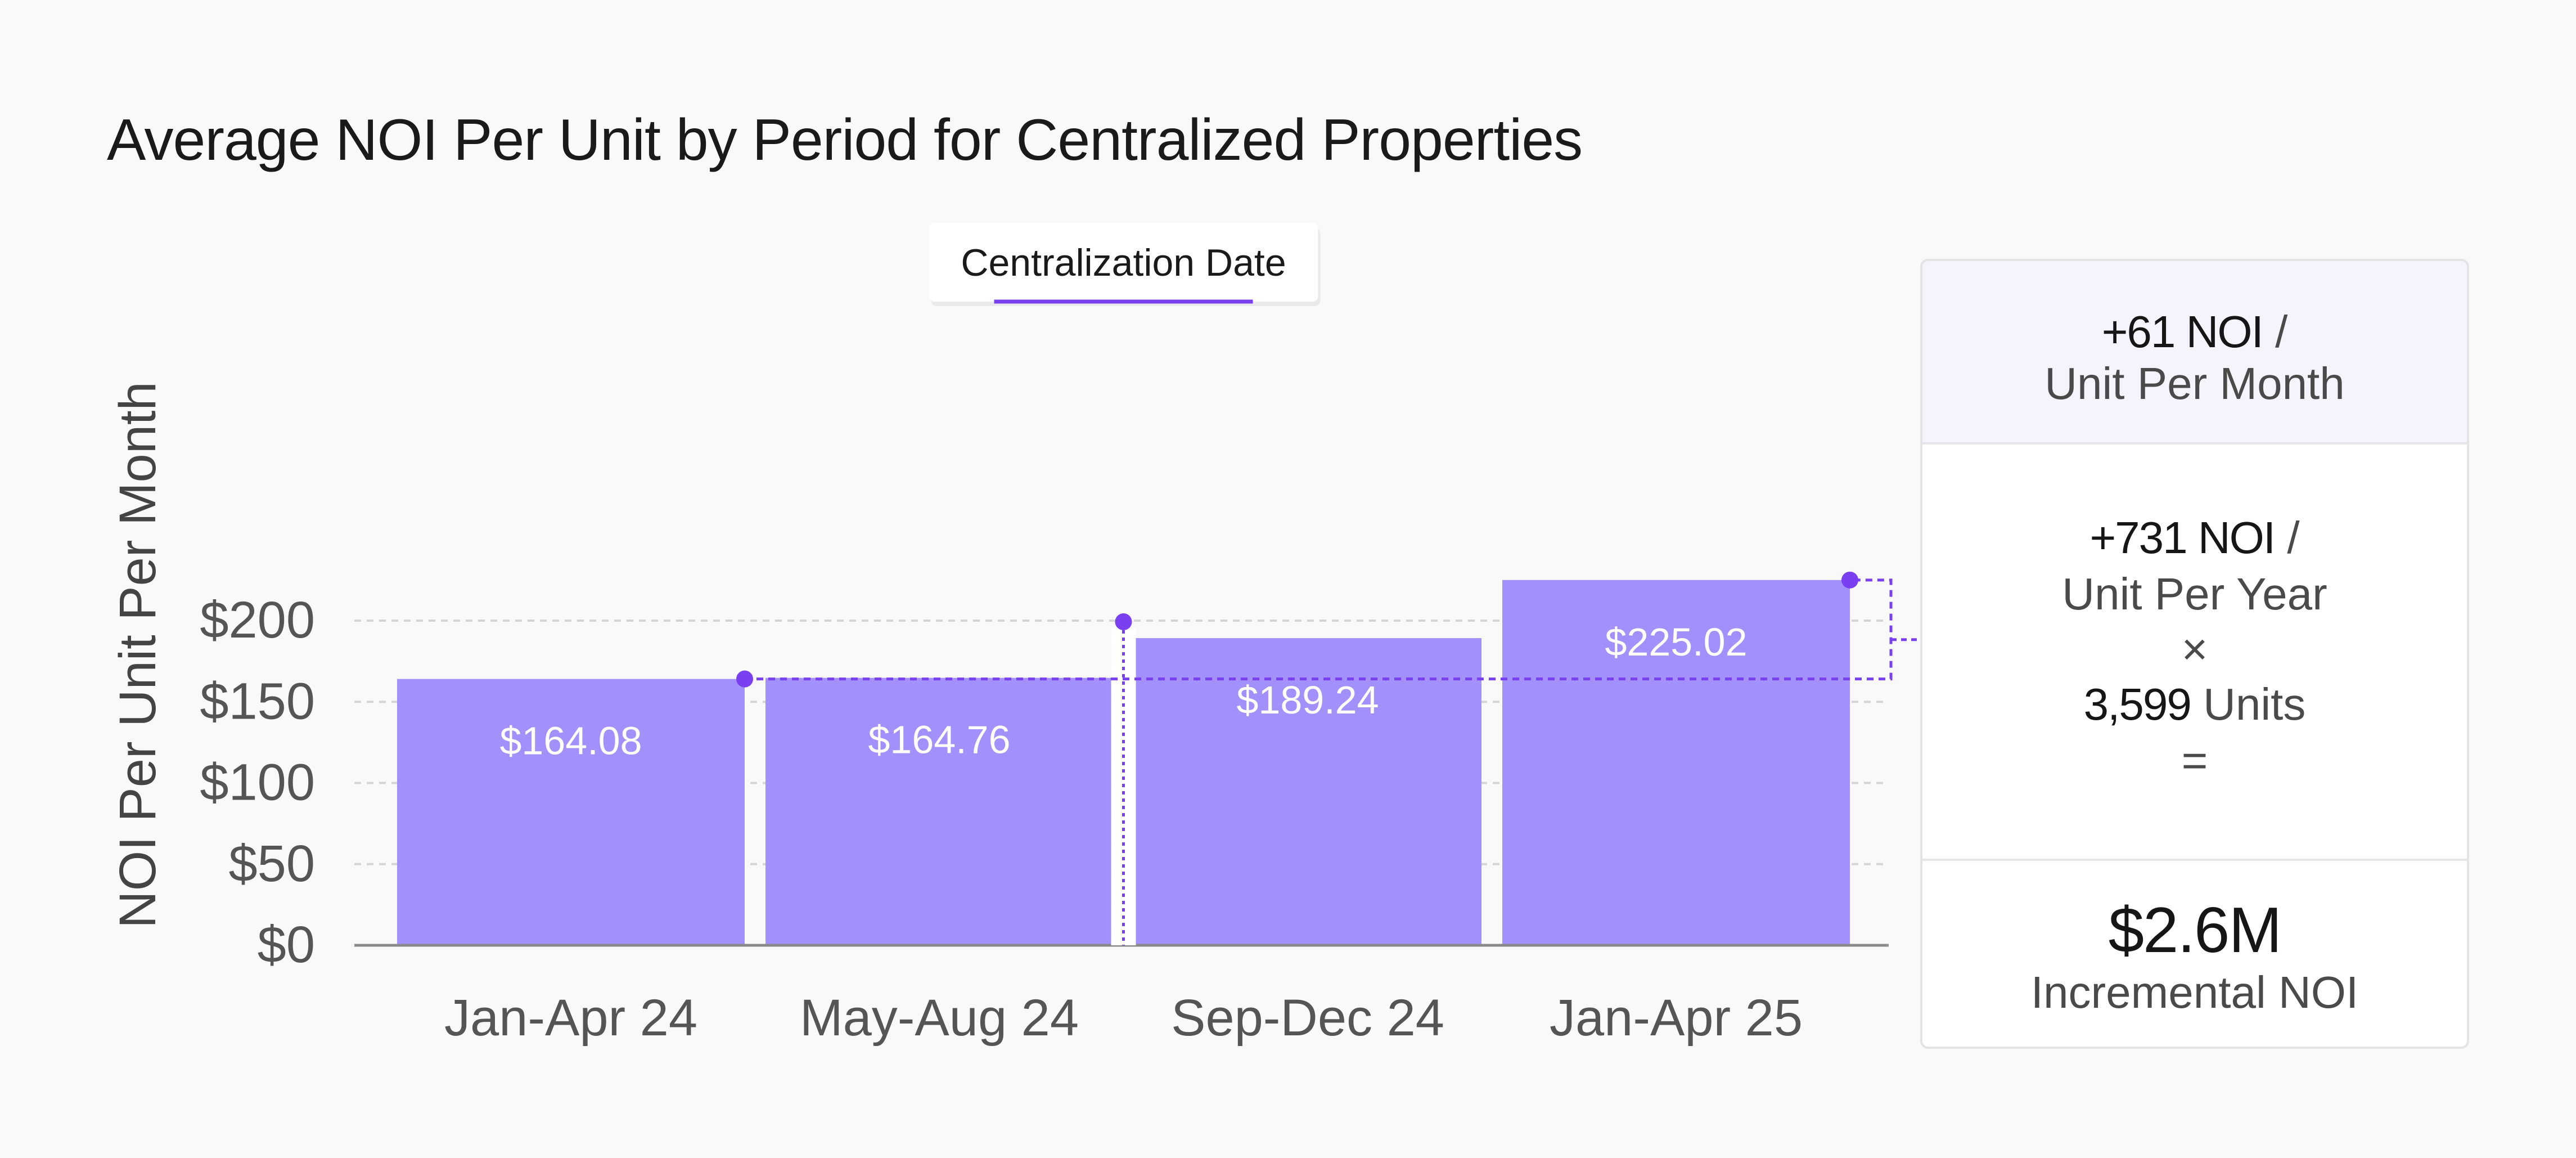  I want to click on units-line: 3,599 Units, so click(2194, 704).